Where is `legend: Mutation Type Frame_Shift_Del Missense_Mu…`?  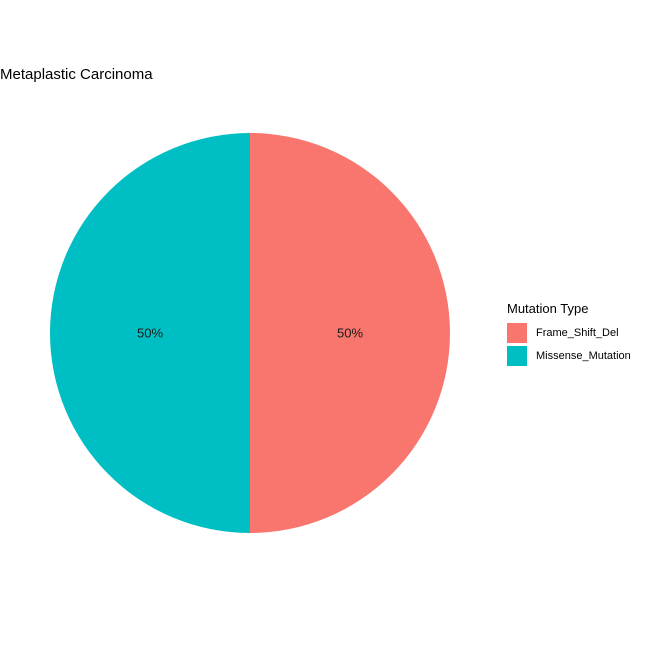 legend: Mutation Type Frame_Shift_Del Missense_Mu… is located at coordinates (569, 334).